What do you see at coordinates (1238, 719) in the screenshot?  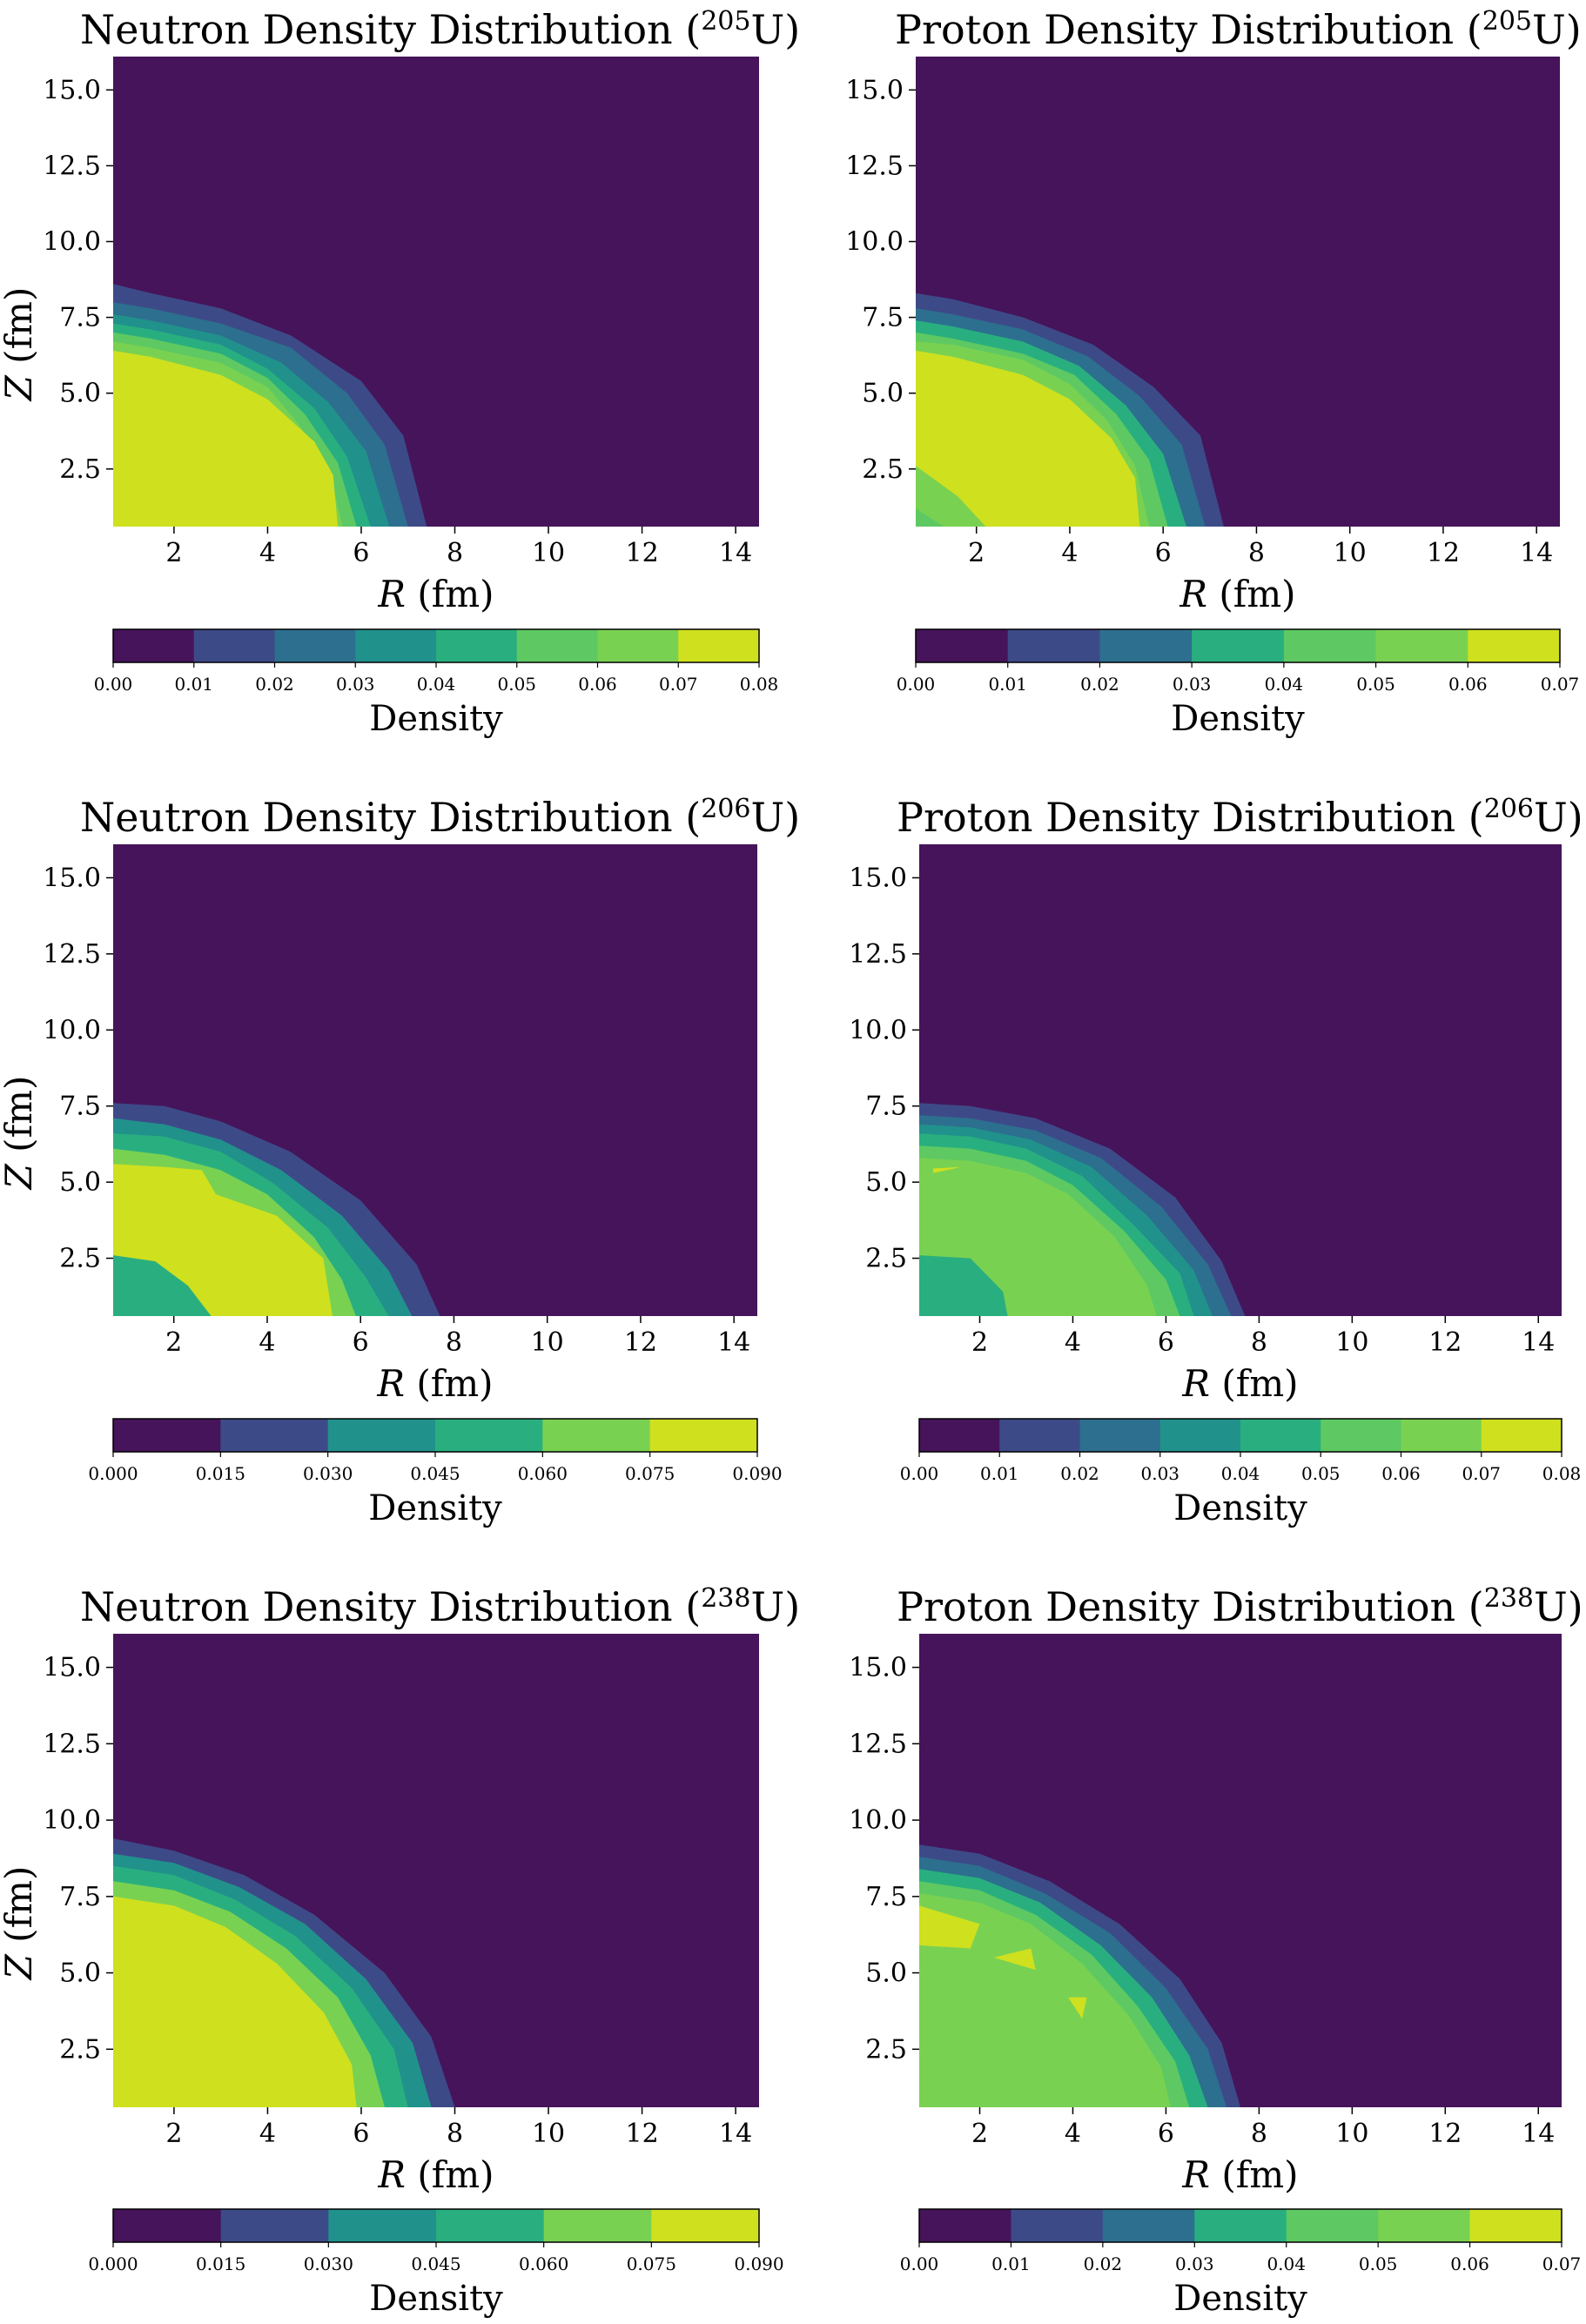 I see `colorbar-label: Density` at bounding box center [1238, 719].